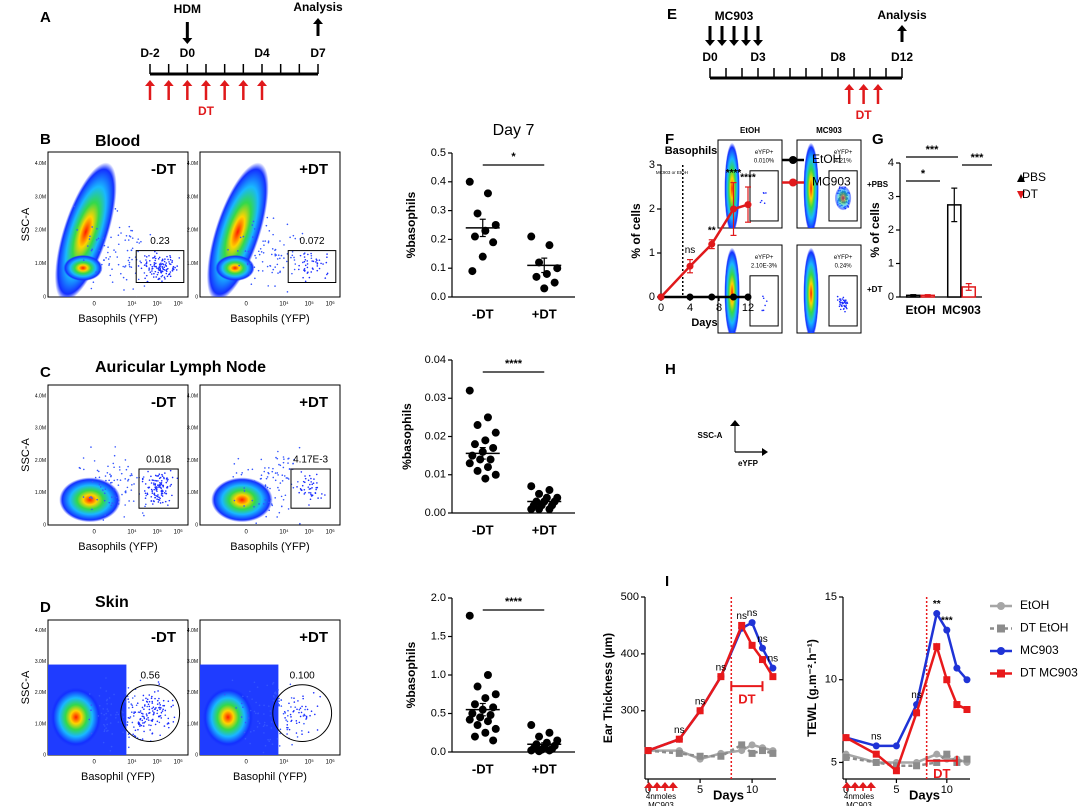  What do you see at coordinates (764, 162) in the screenshot?
I see `gate-value: 0.010%` at bounding box center [764, 162].